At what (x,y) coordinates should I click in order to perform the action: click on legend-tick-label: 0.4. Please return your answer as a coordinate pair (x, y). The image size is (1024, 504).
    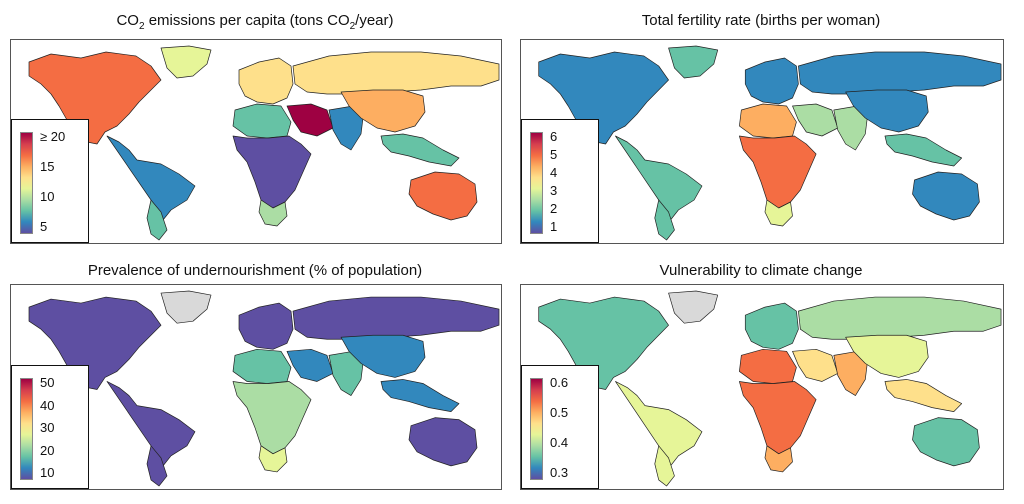
    Looking at the image, I should click on (559, 442).